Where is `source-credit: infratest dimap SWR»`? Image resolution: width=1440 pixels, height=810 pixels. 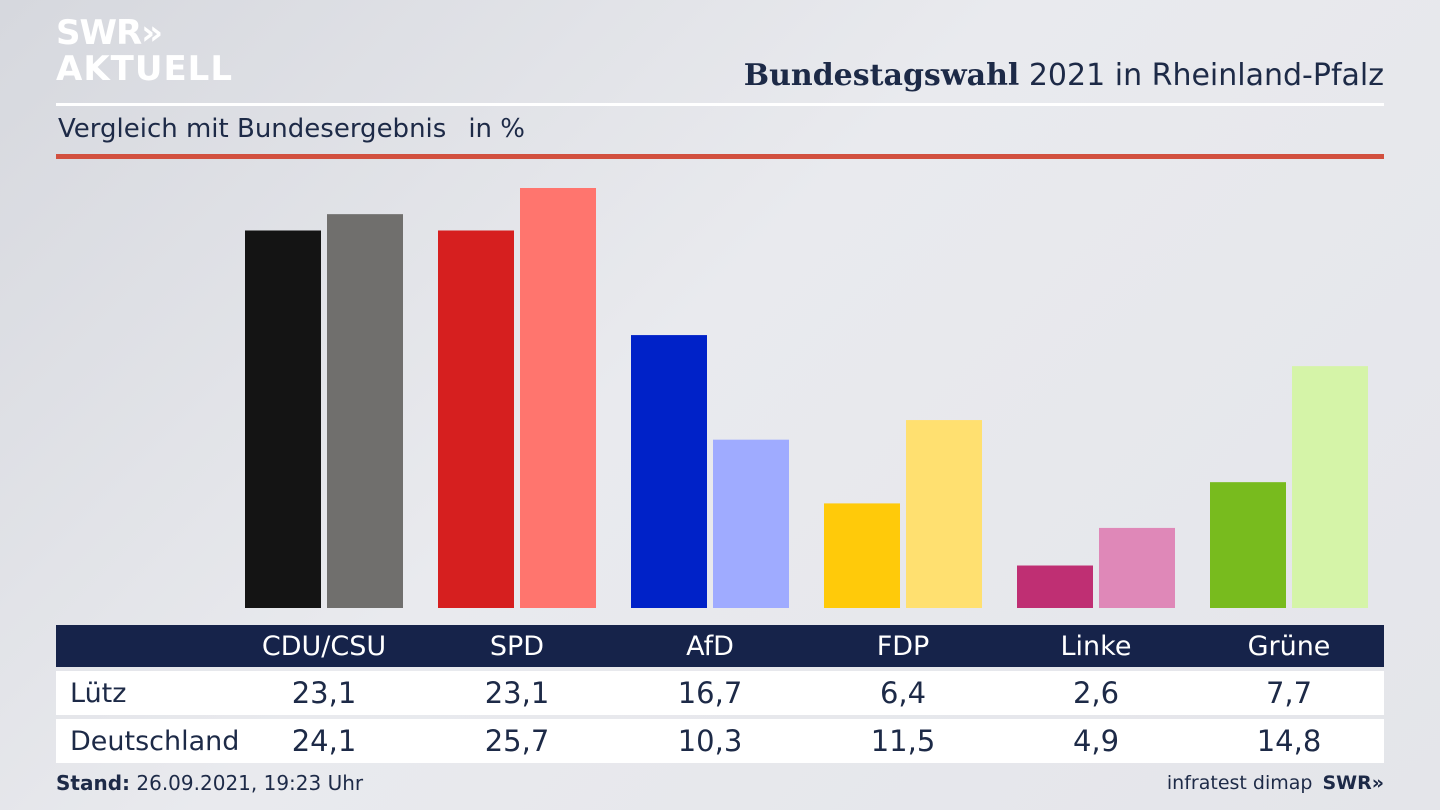 source-credit: infratest dimap SWR» is located at coordinates (1275, 783).